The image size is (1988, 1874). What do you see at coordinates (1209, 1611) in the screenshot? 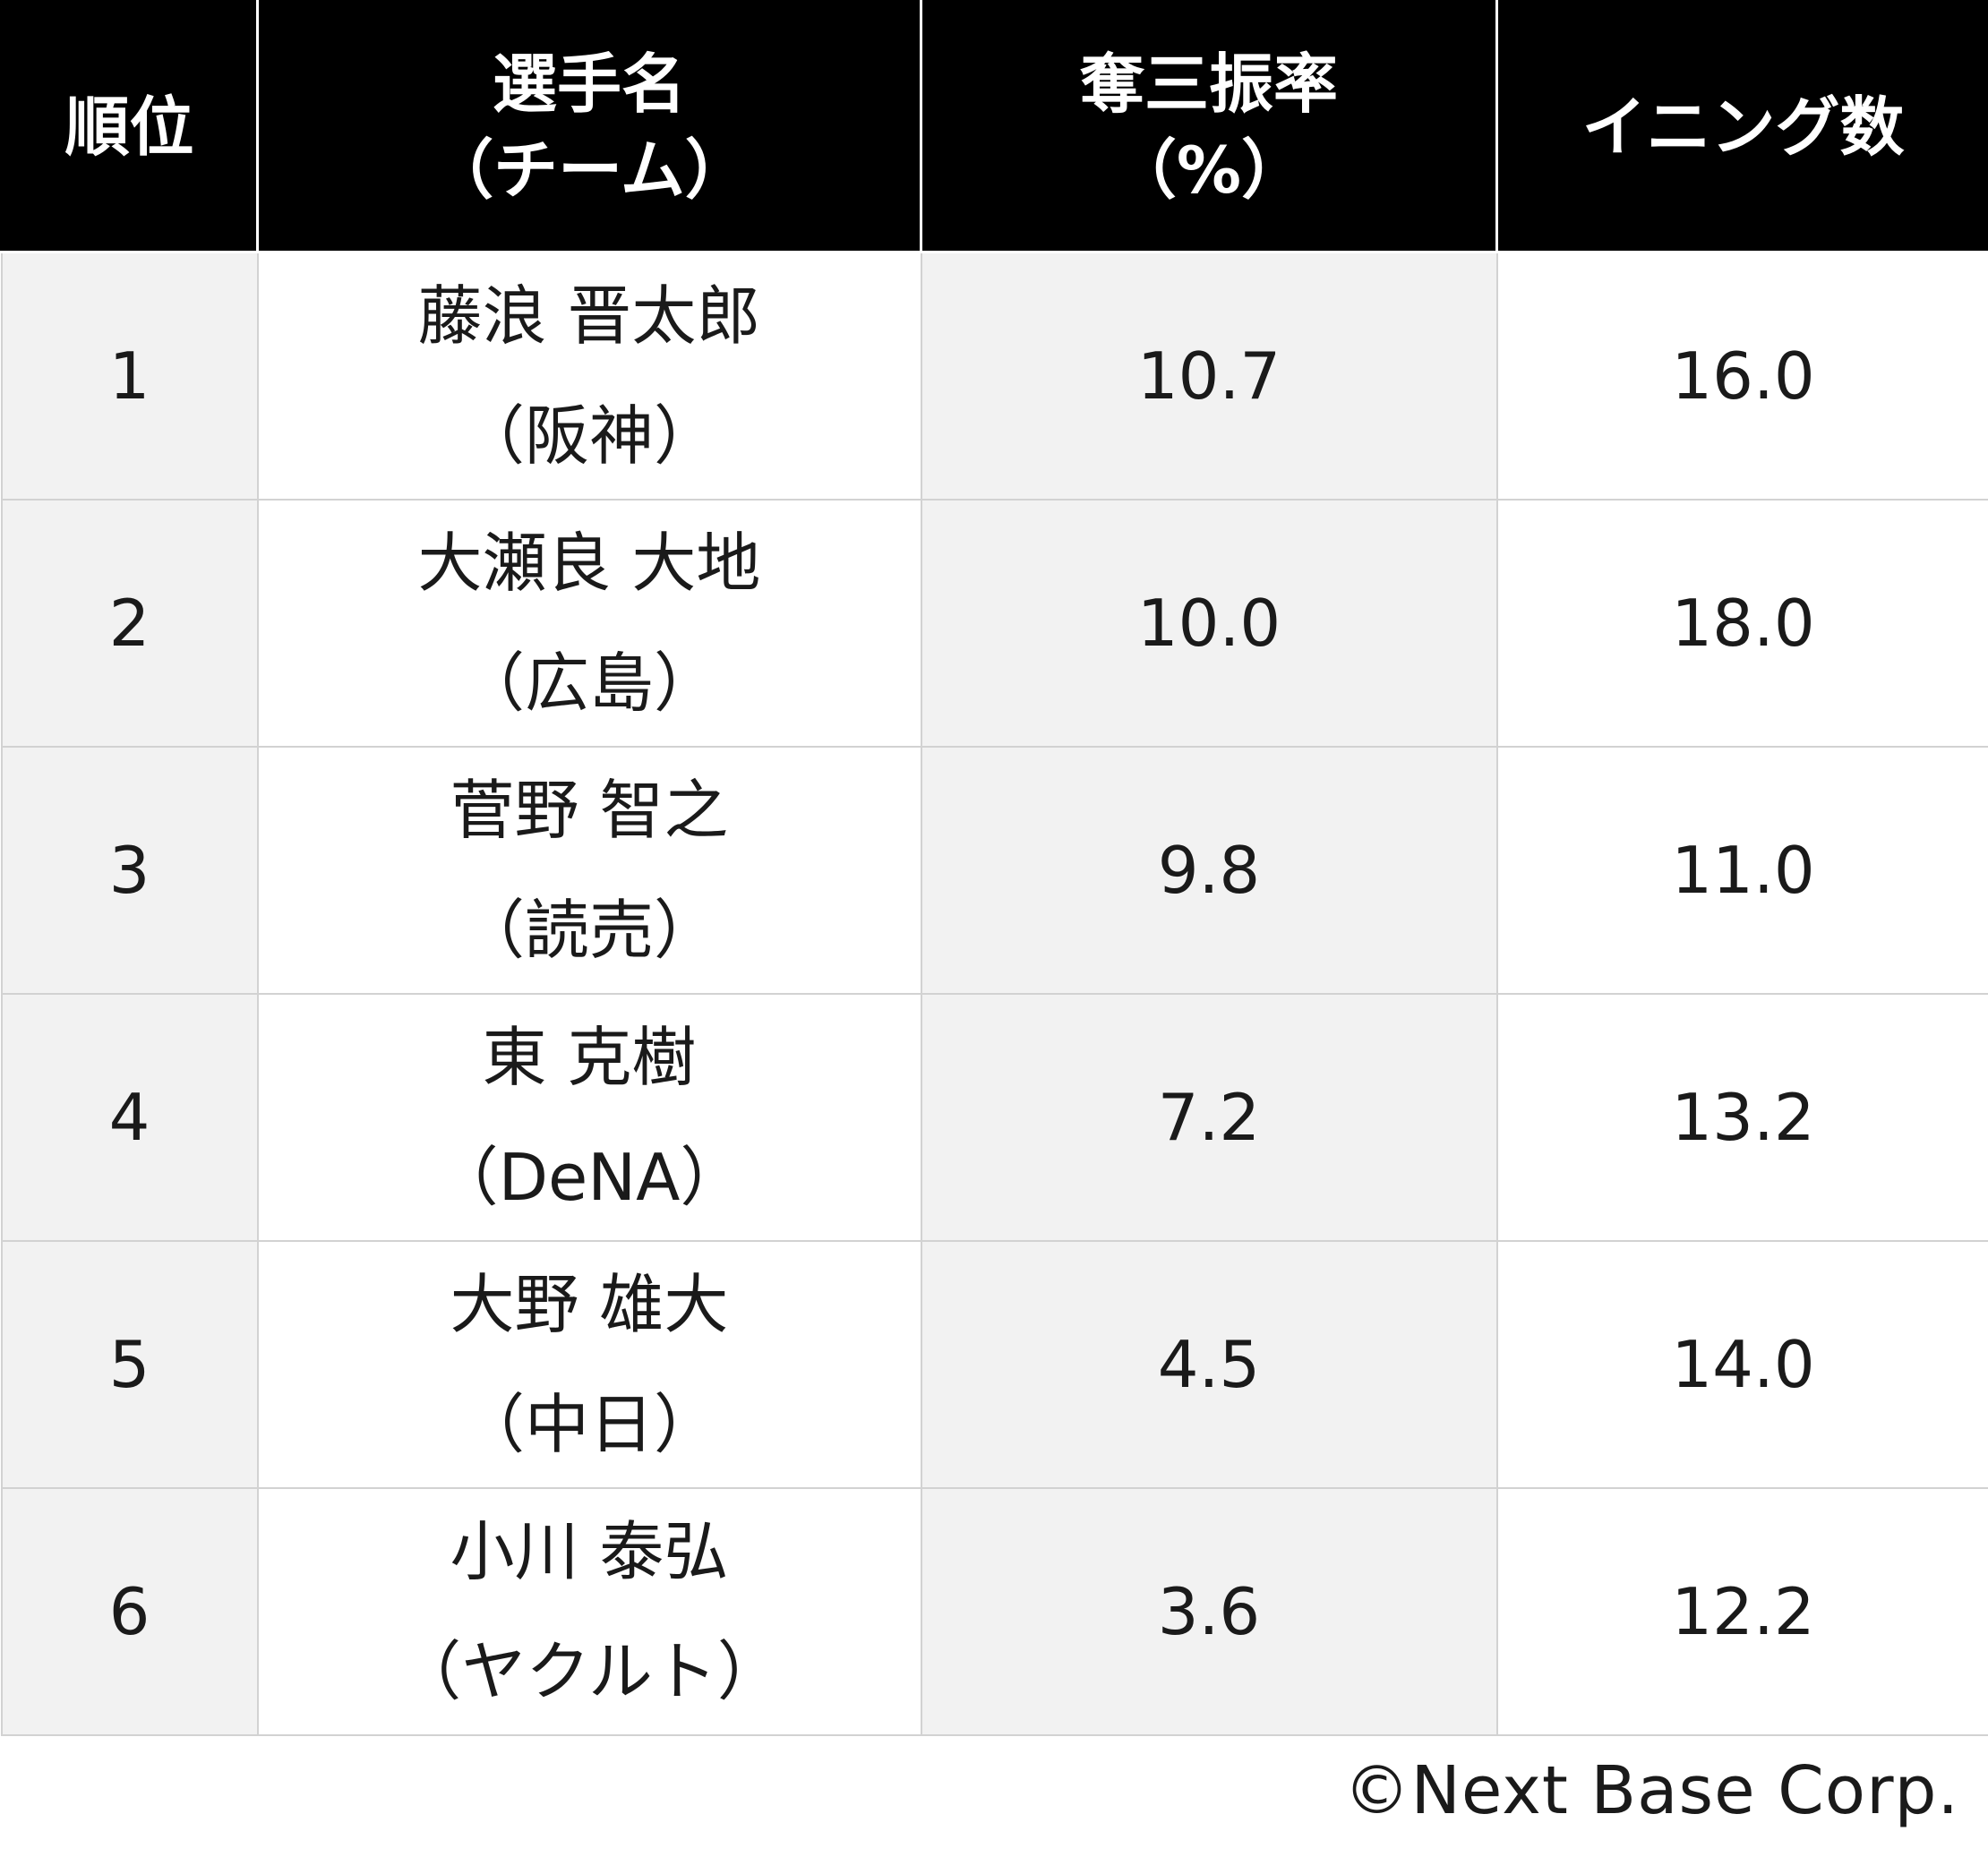
I see `strikeout-rate-cell: 3.6` at bounding box center [1209, 1611].